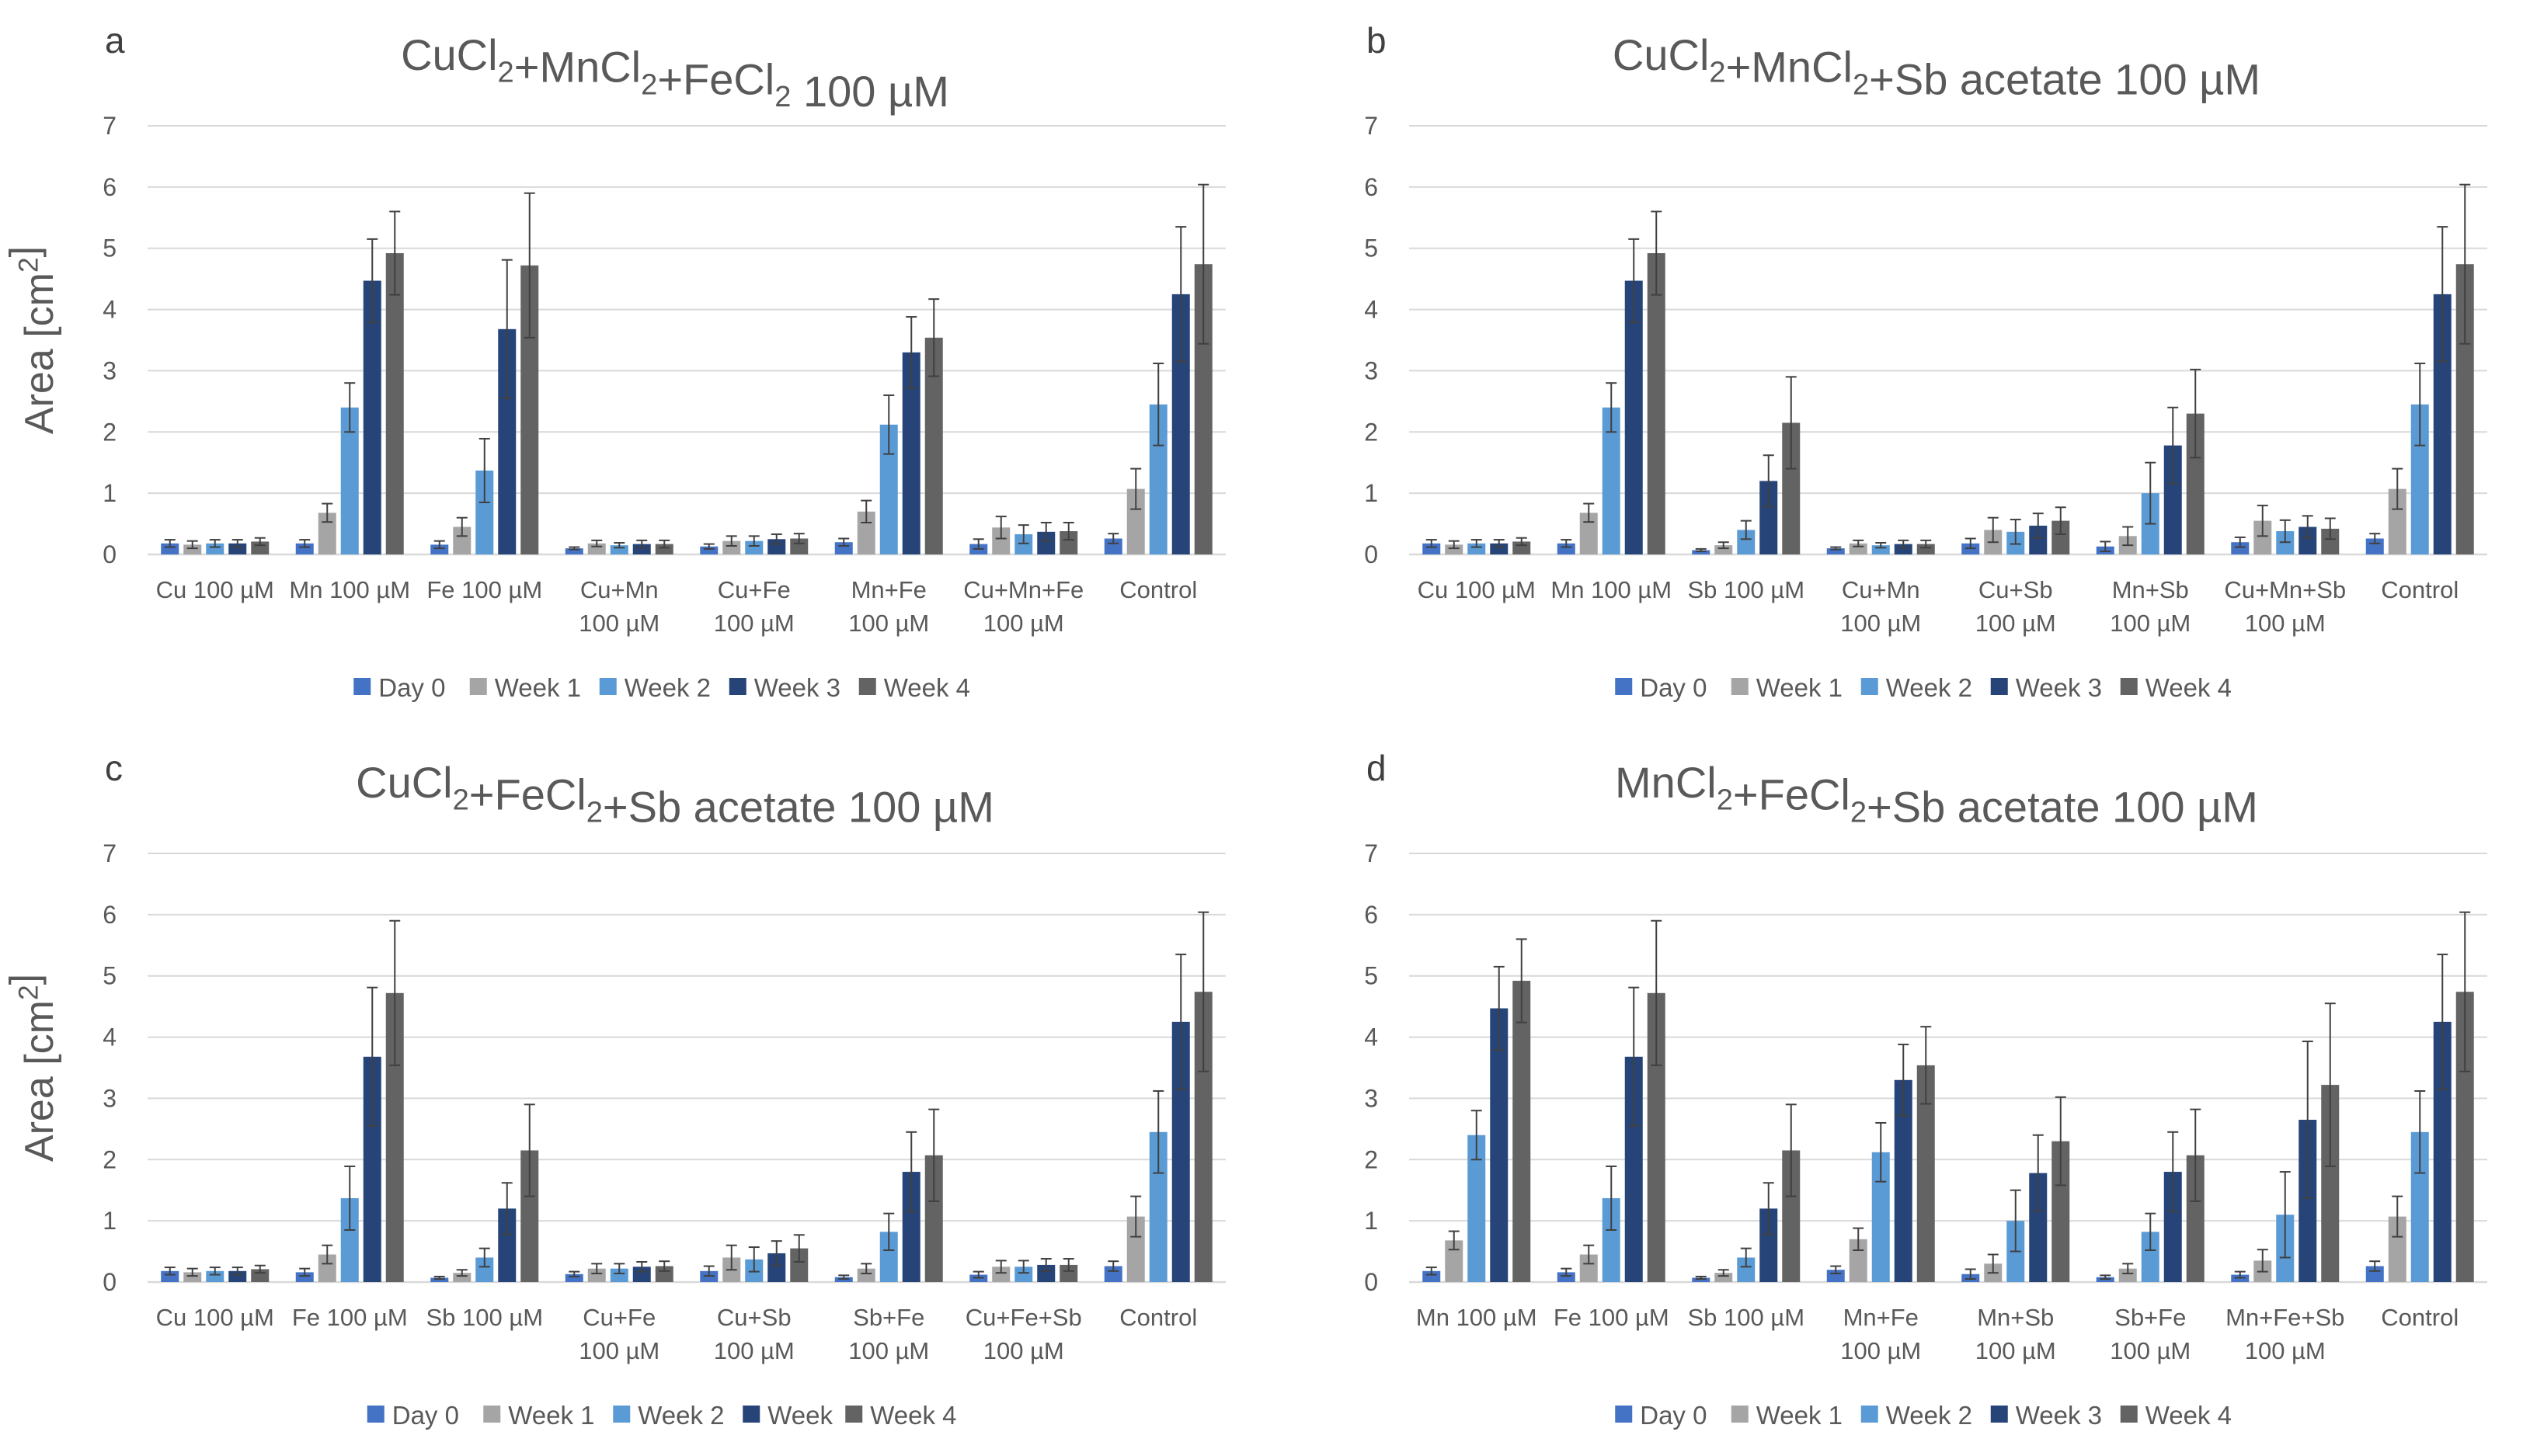 The width and height of the screenshot is (2523, 1456). I want to click on panel-letter: c, so click(114, 768).